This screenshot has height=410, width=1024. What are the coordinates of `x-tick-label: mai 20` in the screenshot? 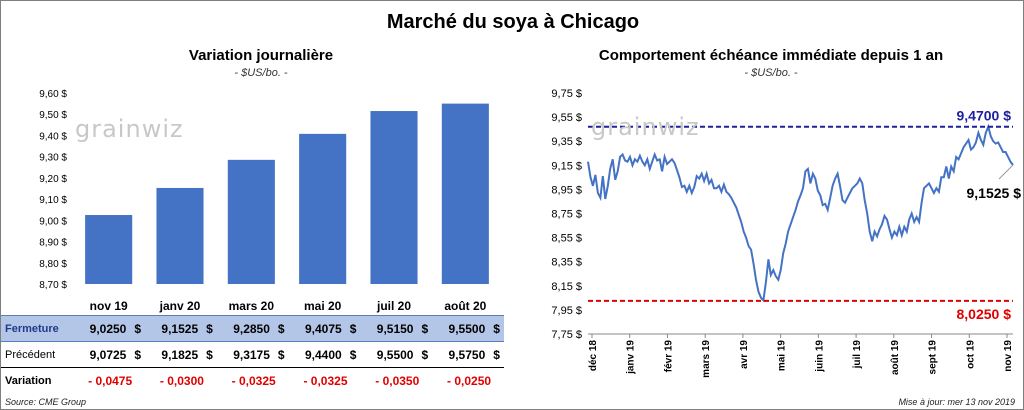 It's located at (323, 306).